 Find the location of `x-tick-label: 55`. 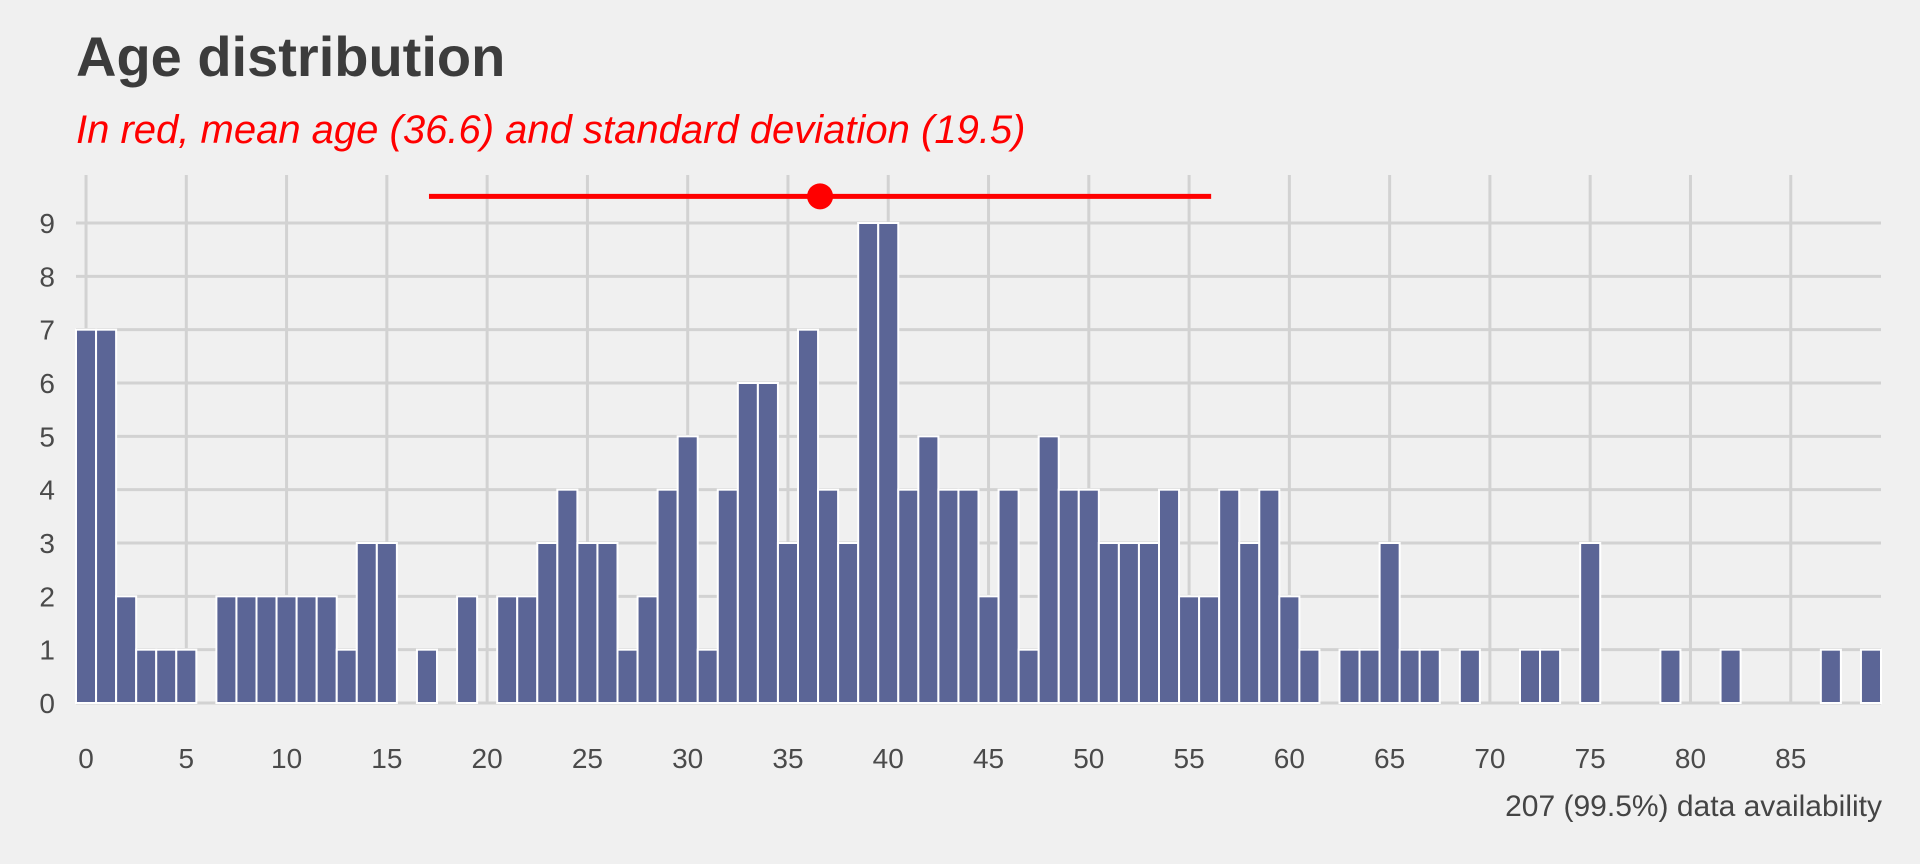

x-tick-label: 55 is located at coordinates (1189, 758).